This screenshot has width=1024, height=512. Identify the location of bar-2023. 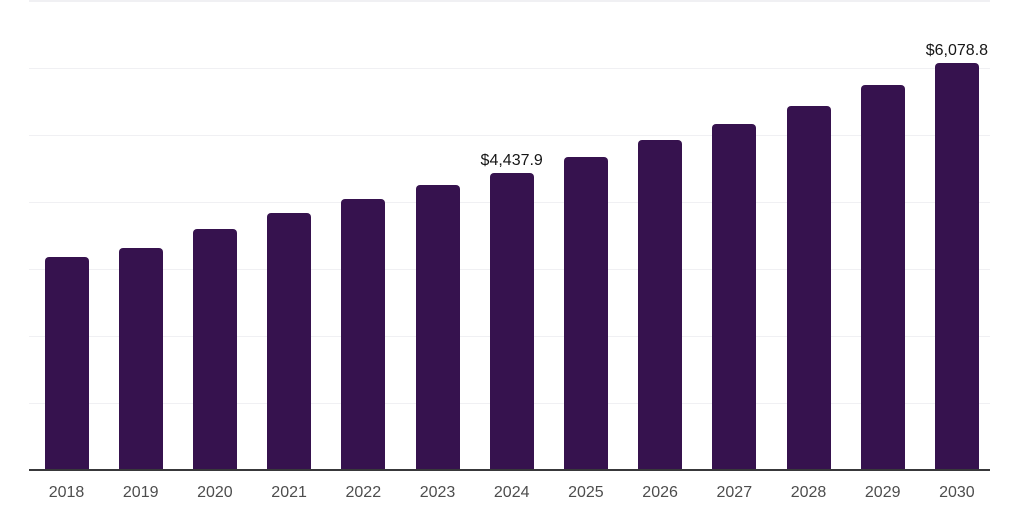
(437, 327).